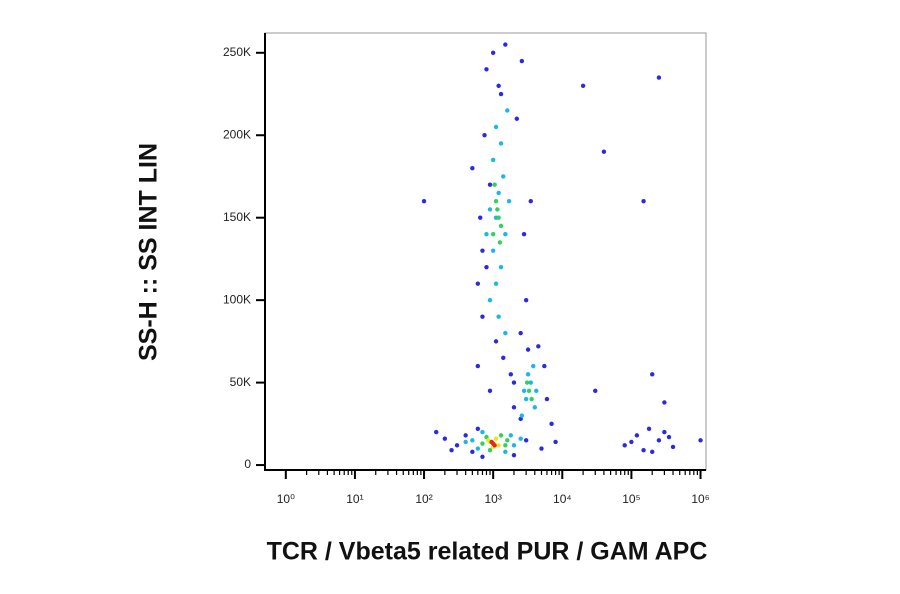  I want to click on y-tick-label: 0, so click(247, 464).